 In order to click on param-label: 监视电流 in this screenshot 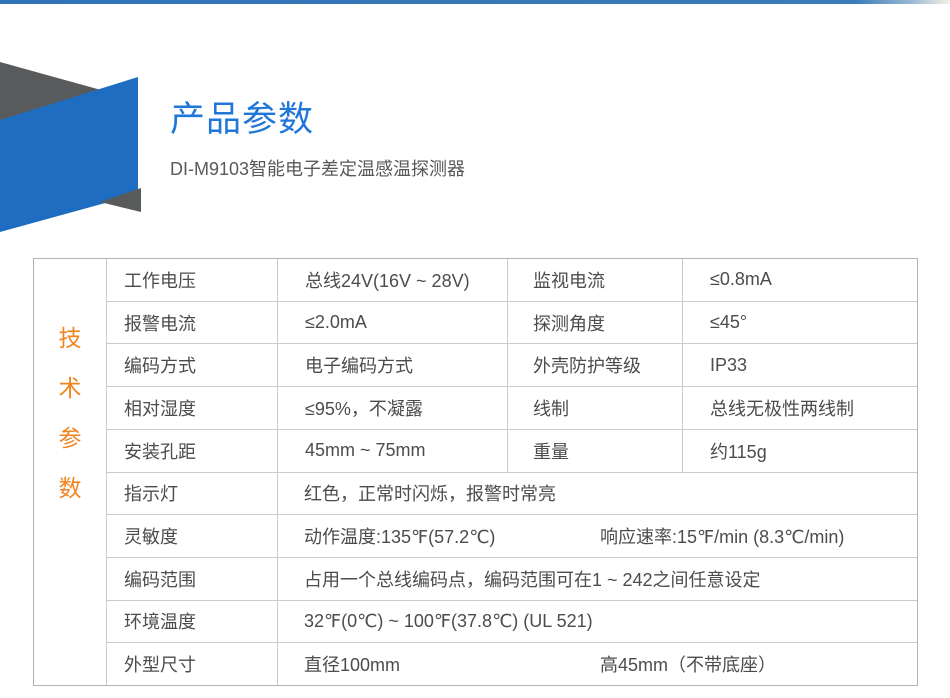, I will do `click(595, 280)`.